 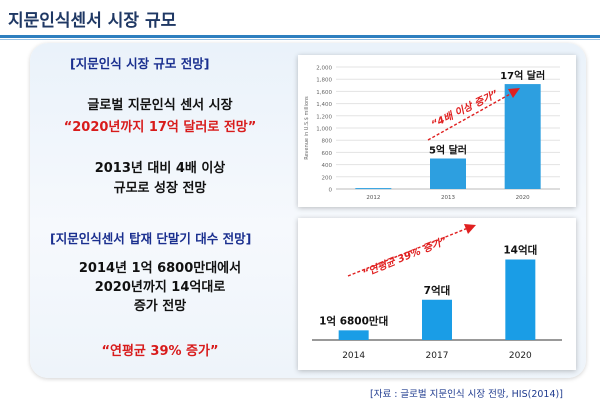 What do you see at coordinates (324, 105) in the screenshot?
I see `y-tick-label: 1,400` at bounding box center [324, 105].